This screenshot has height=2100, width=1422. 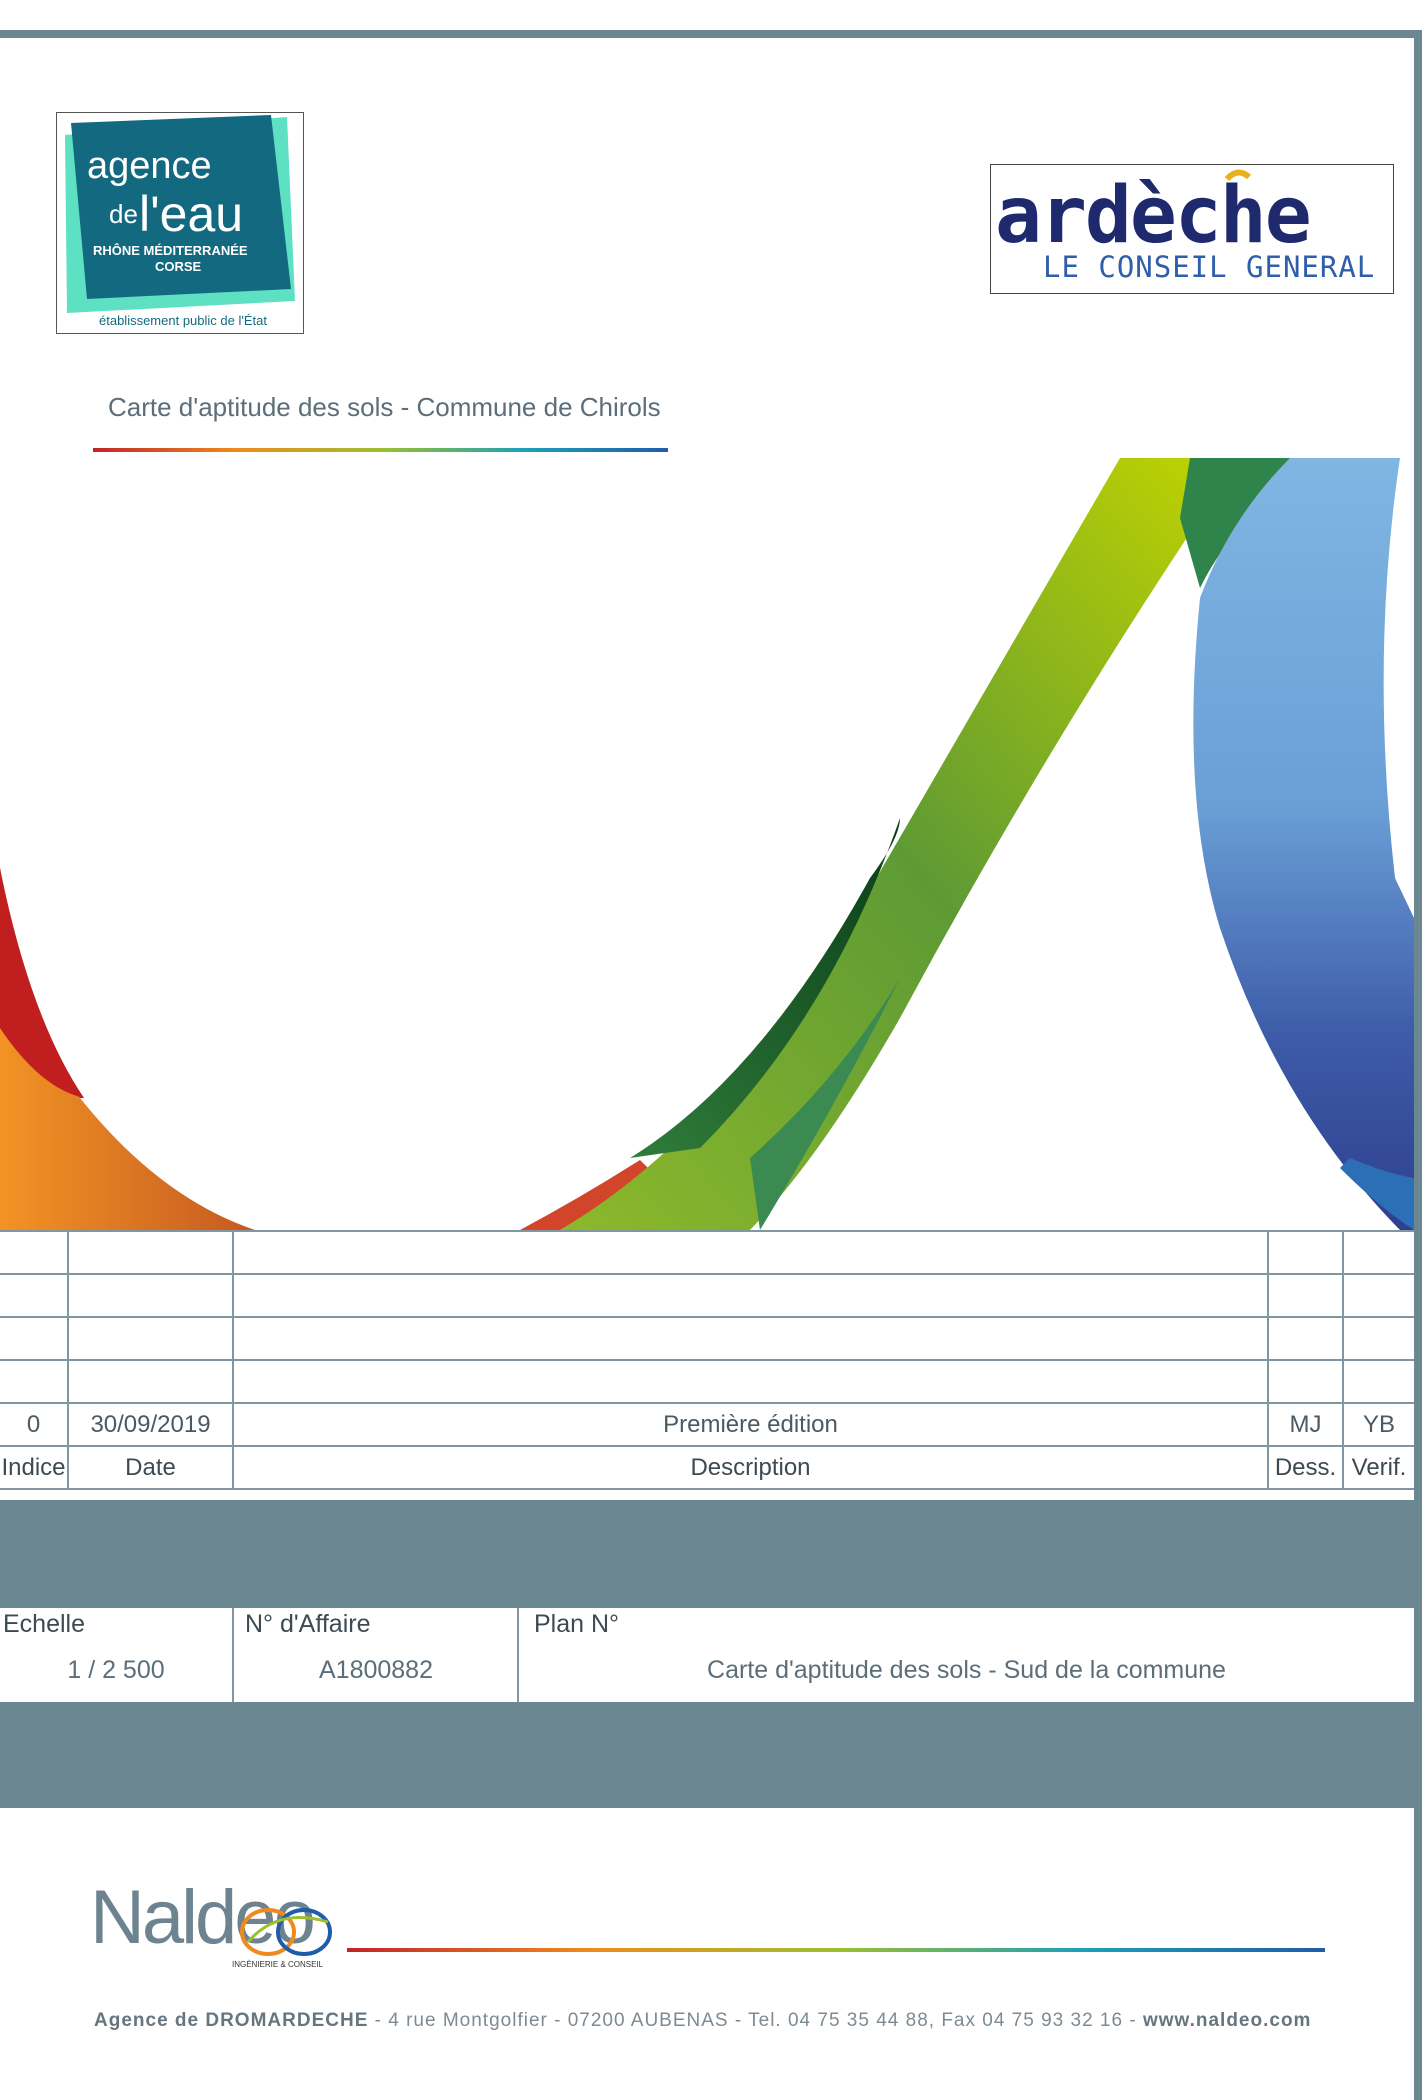 I want to click on agence-line1: agence, so click(x=149, y=166).